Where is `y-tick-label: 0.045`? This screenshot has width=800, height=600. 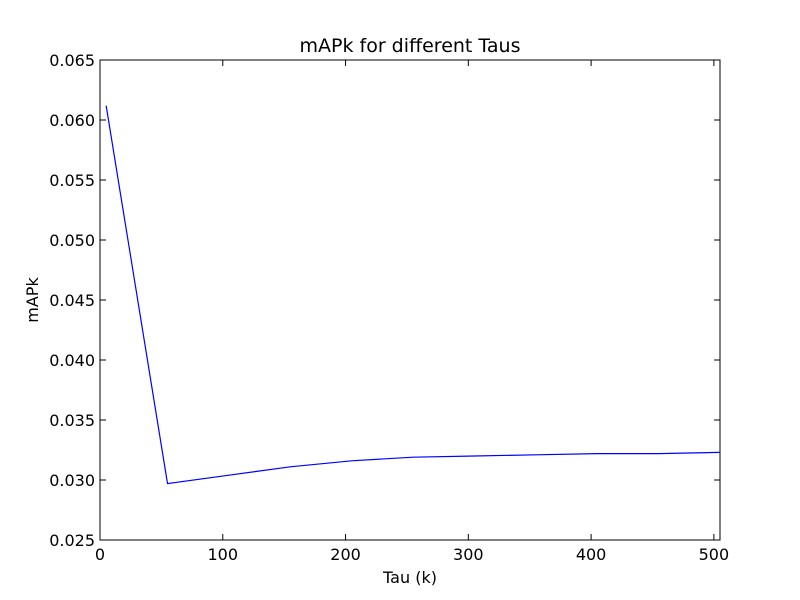 y-tick-label: 0.045 is located at coordinates (72, 300).